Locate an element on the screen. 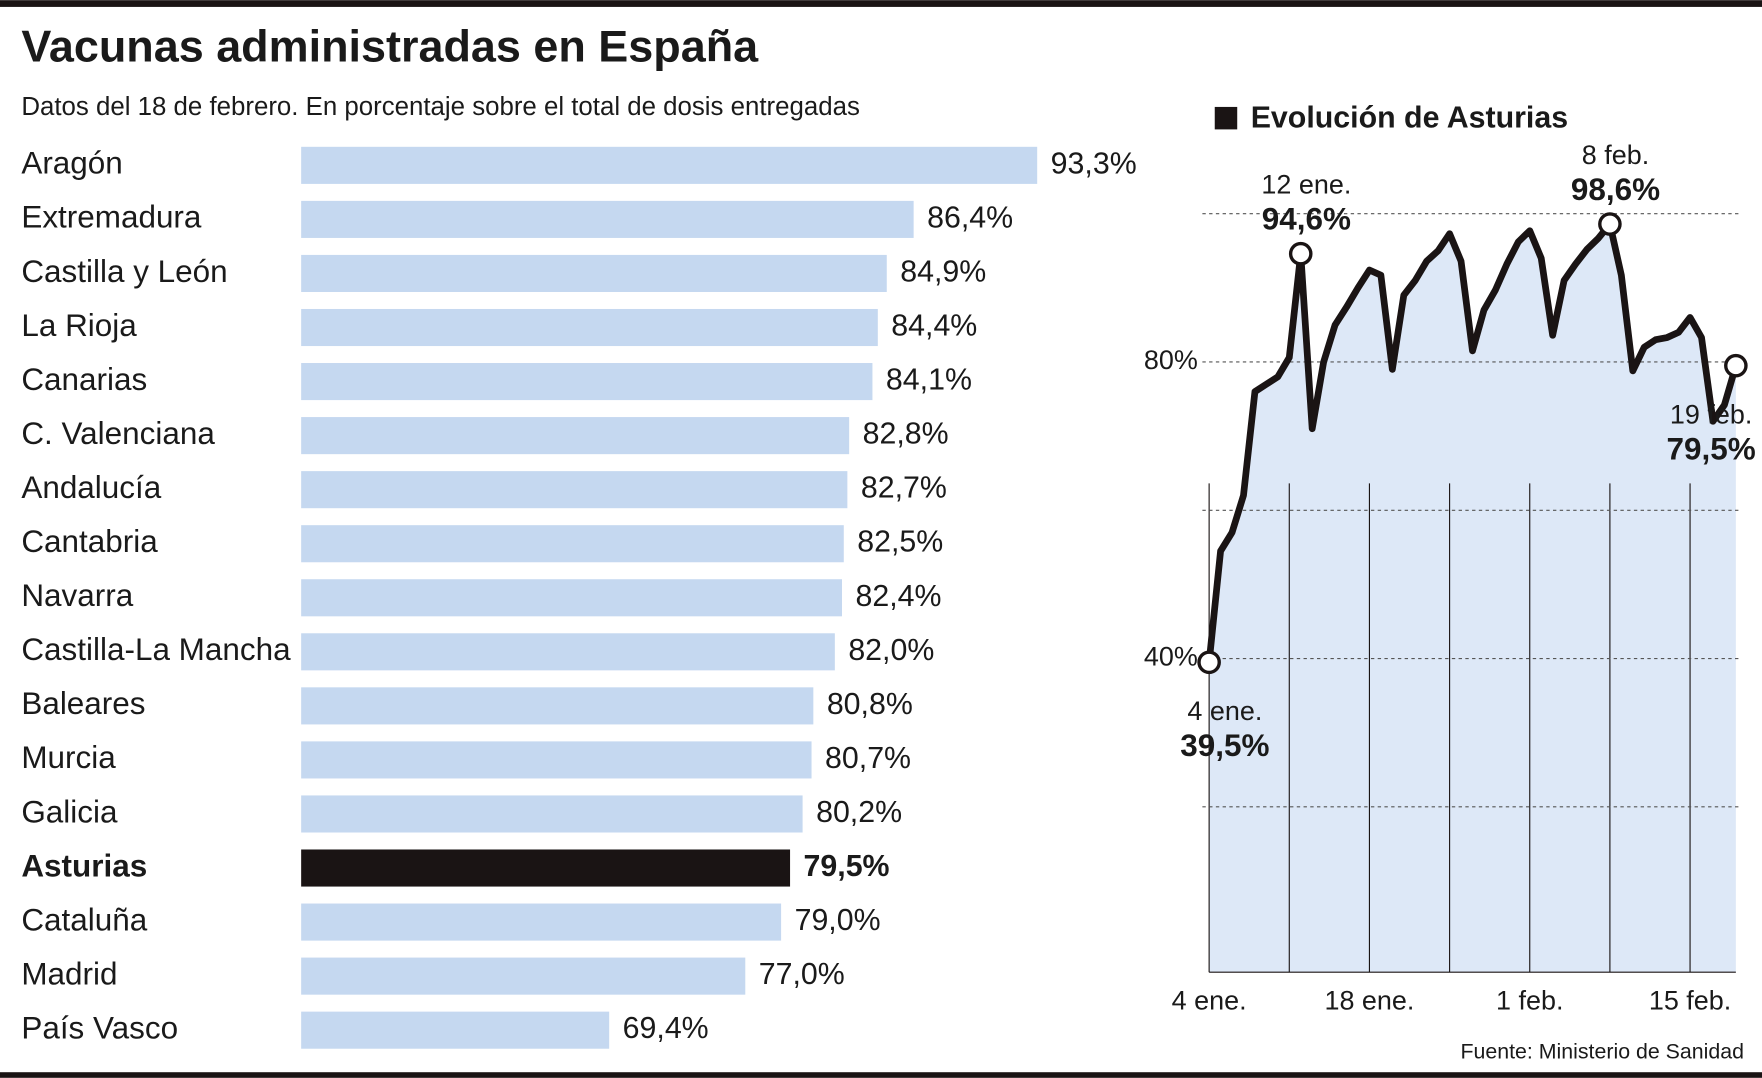 The image size is (1762, 1078). category-label: Castilla-La Mancha is located at coordinates (156, 649).